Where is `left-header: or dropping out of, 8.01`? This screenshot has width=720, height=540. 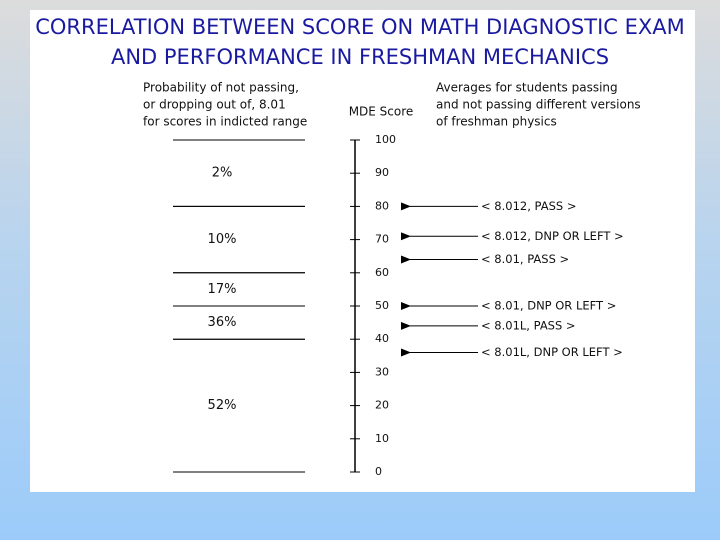 left-header: or dropping out of, 8.01 is located at coordinates (214, 105).